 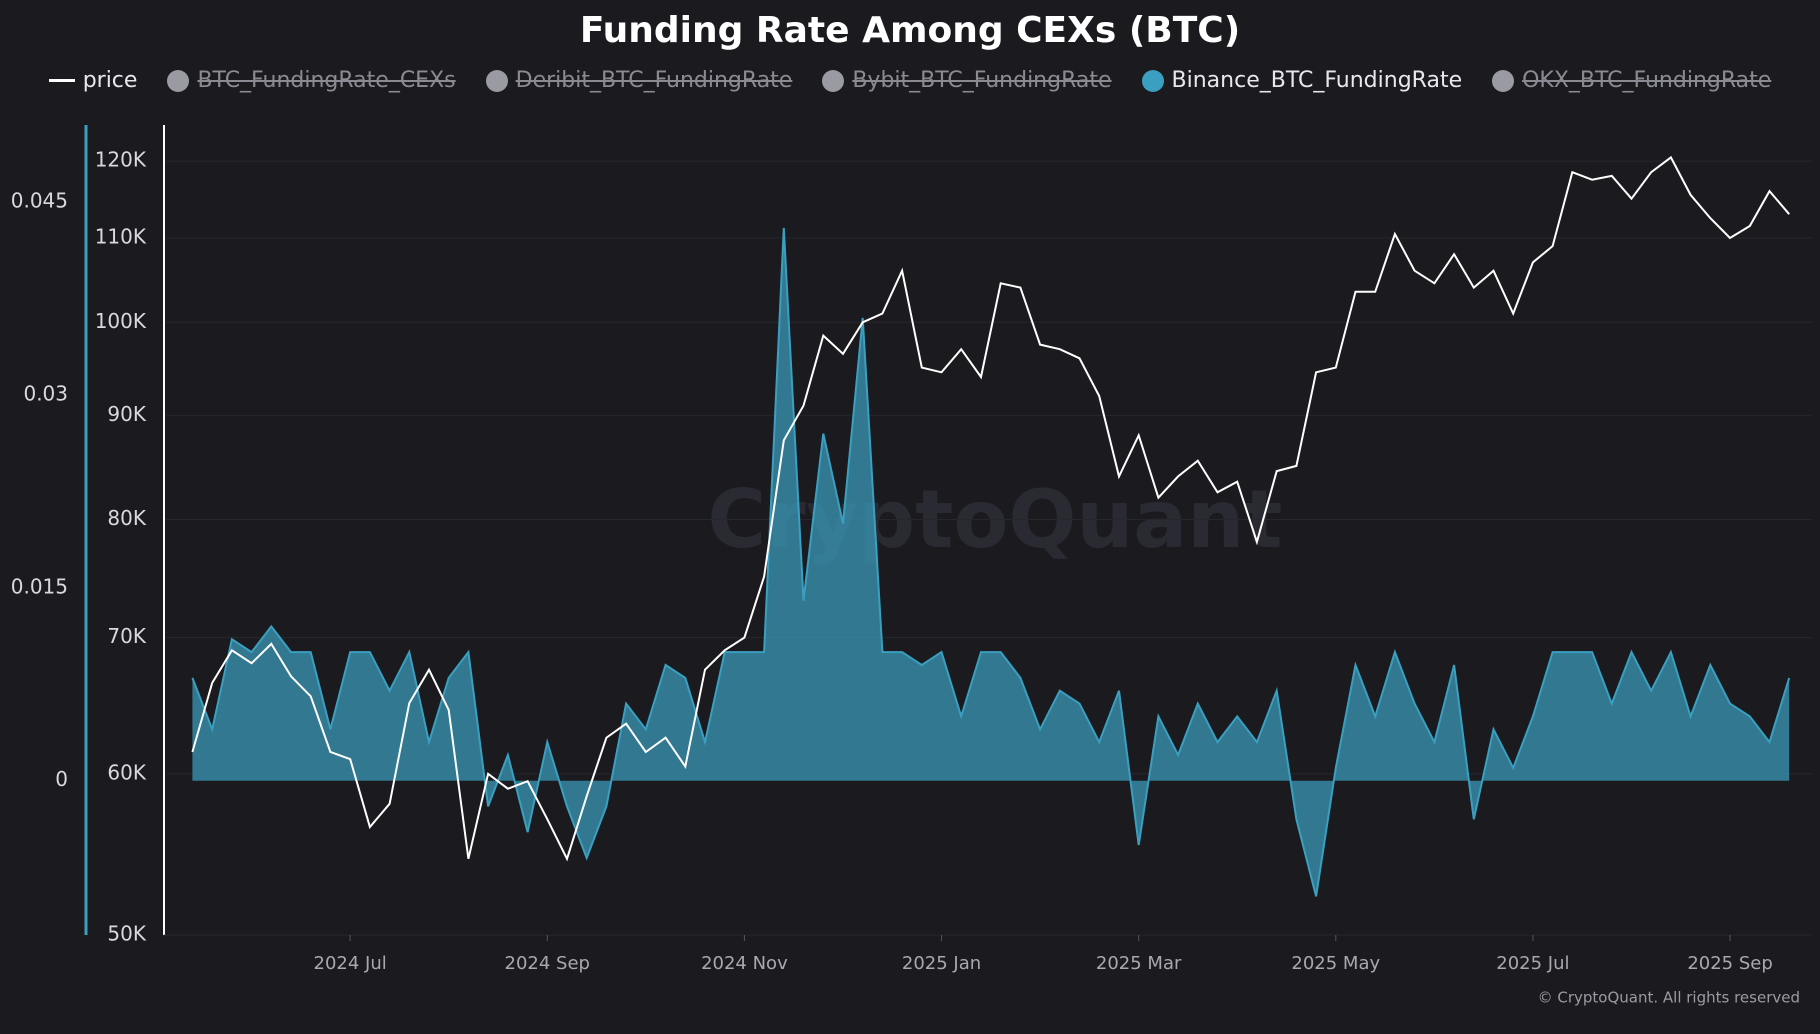 I want to click on y-tick-label: 0.03, so click(x=45, y=394).